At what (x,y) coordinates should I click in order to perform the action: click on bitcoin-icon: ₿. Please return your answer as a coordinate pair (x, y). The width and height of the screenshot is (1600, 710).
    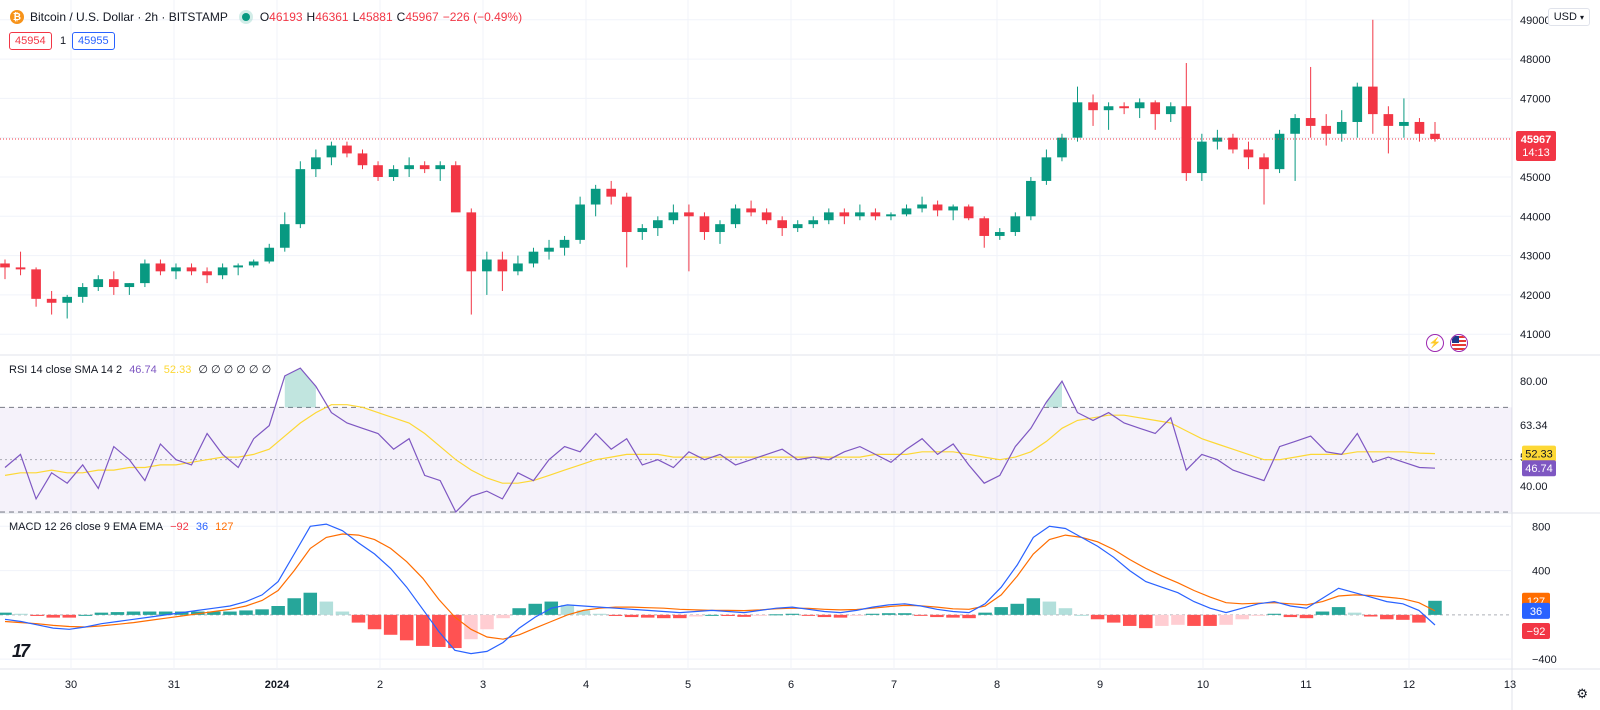
    Looking at the image, I should click on (17, 17).